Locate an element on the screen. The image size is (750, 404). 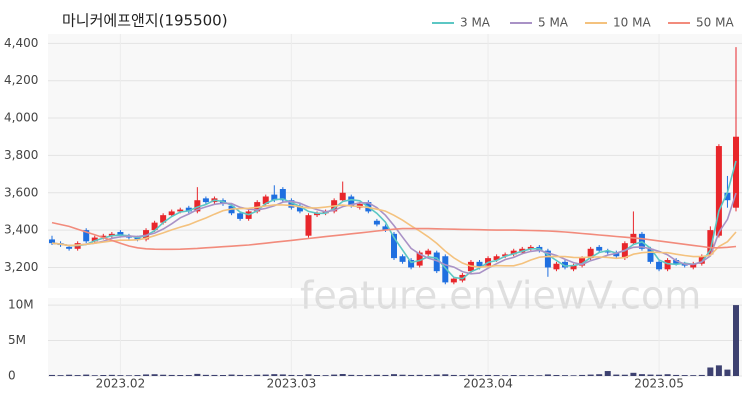
volume-tick-label: 0 is located at coordinates (12, 376).